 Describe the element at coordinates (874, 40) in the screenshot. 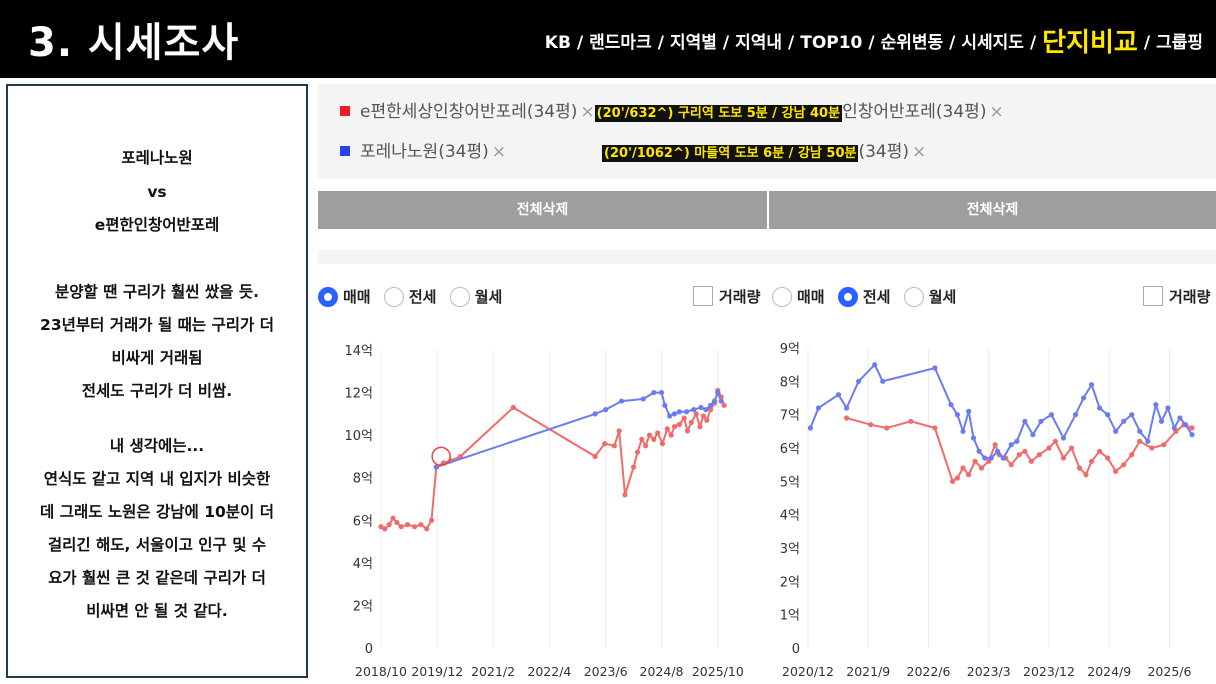

I see `top-nav: KB / 랜드마크 / 지역별 / 지역내 / TOP10/순위변동 / 시세지도 / 단지비교 / 그룹핑` at that location.